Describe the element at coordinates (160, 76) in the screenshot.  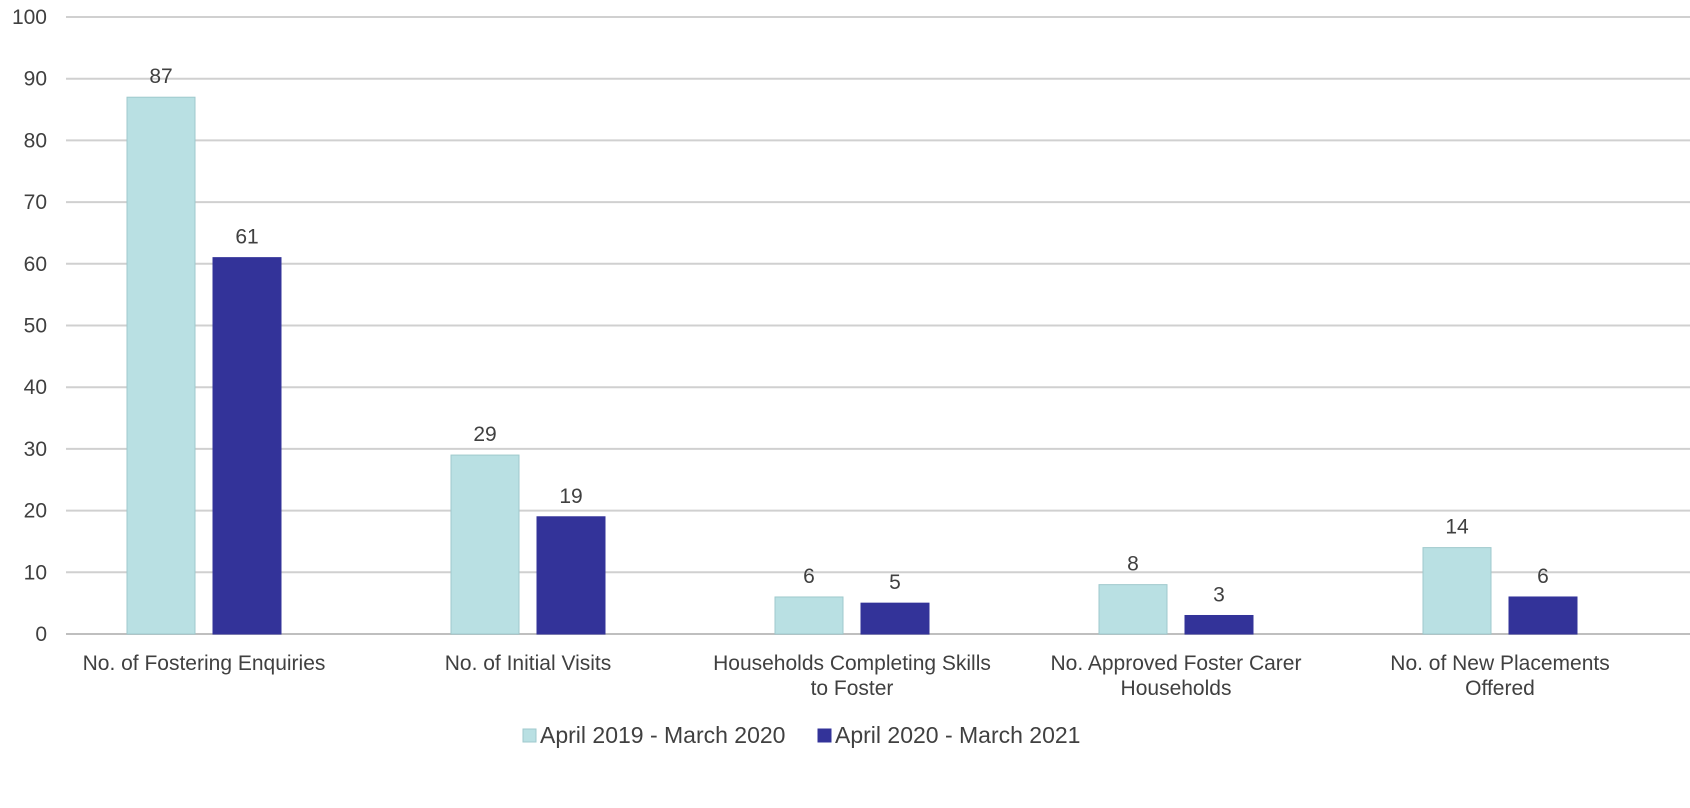
I see `data-label: 87` at that location.